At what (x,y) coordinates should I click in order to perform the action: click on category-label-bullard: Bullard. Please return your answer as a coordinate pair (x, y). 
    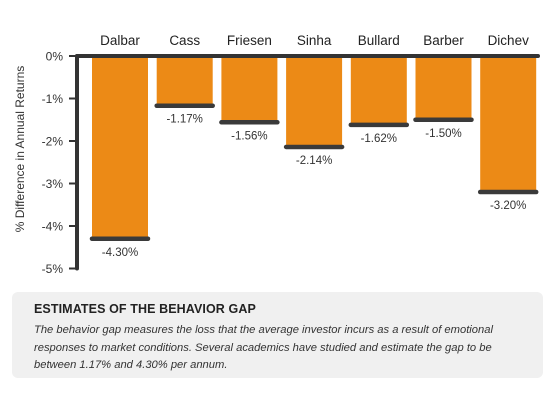
    Looking at the image, I should click on (379, 40).